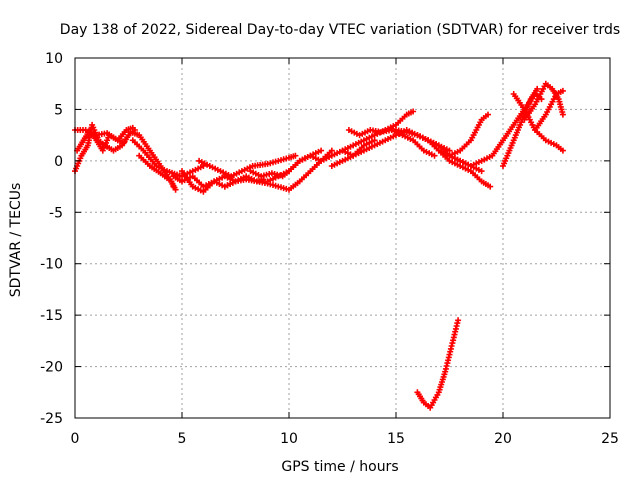 This screenshot has height=480, width=640. What do you see at coordinates (610, 439) in the screenshot?
I see `x-tick-label: 25` at bounding box center [610, 439].